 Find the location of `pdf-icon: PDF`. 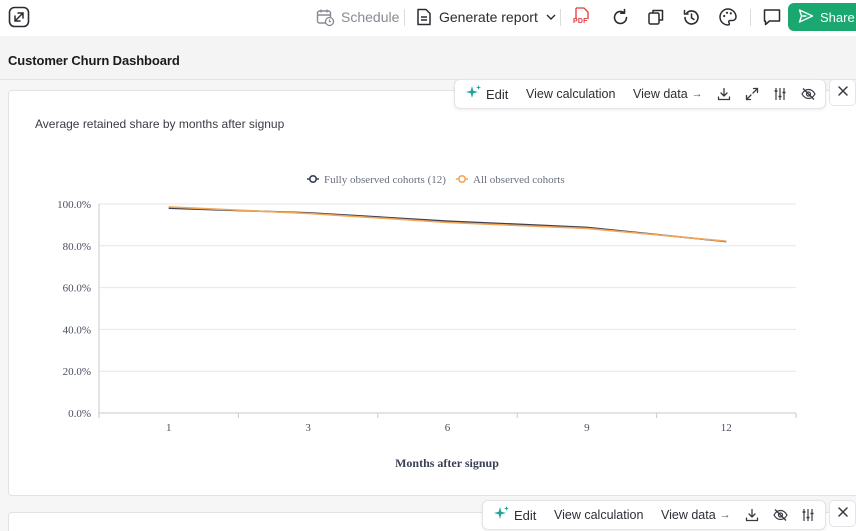

pdf-icon: PDF is located at coordinates (582, 17).